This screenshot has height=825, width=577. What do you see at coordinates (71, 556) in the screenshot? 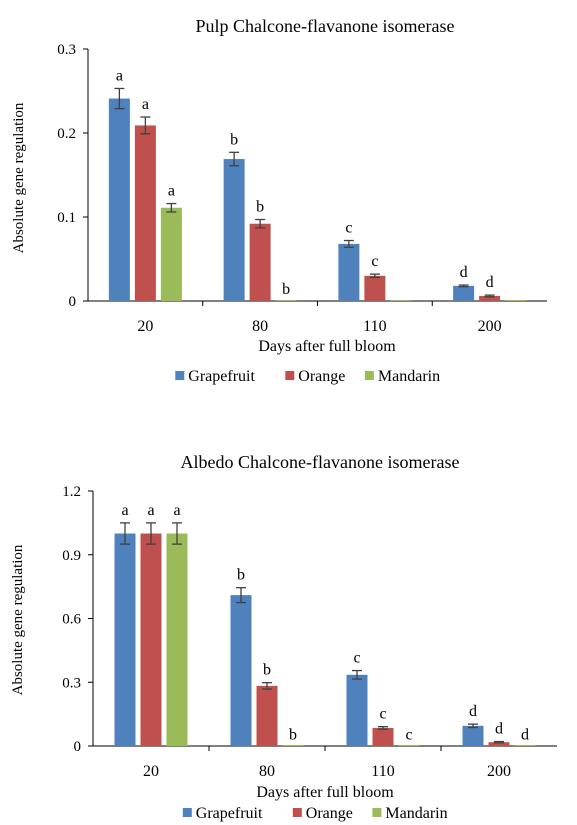
I see `y-tick-label: 0.9` at bounding box center [71, 556].